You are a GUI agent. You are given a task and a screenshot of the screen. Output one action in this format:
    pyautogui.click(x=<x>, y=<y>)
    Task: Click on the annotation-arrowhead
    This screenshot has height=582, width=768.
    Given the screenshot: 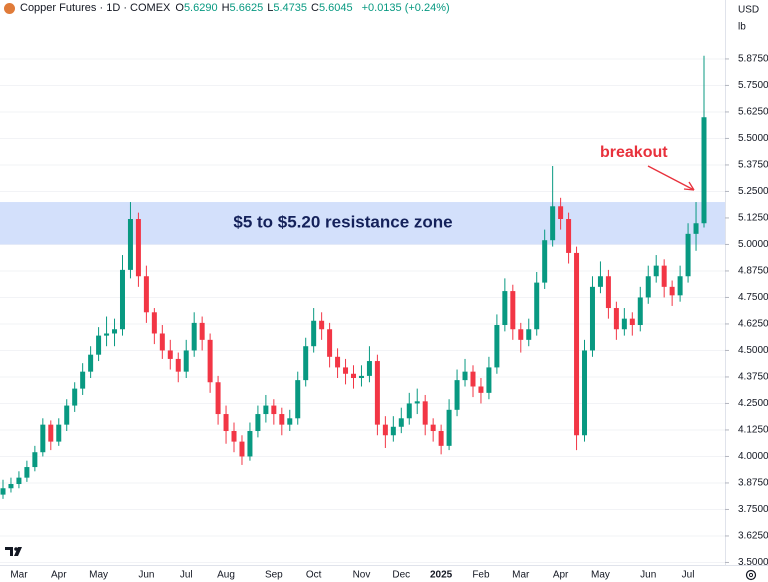 What is the action you would take?
    pyautogui.click(x=689, y=186)
    